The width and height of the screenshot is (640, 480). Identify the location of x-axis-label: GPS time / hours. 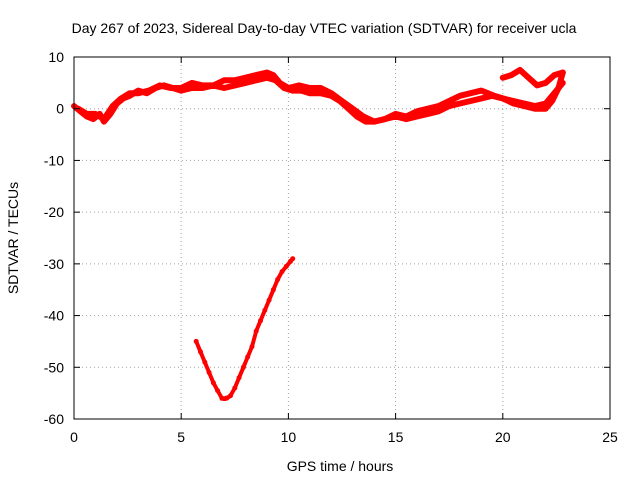
(340, 466).